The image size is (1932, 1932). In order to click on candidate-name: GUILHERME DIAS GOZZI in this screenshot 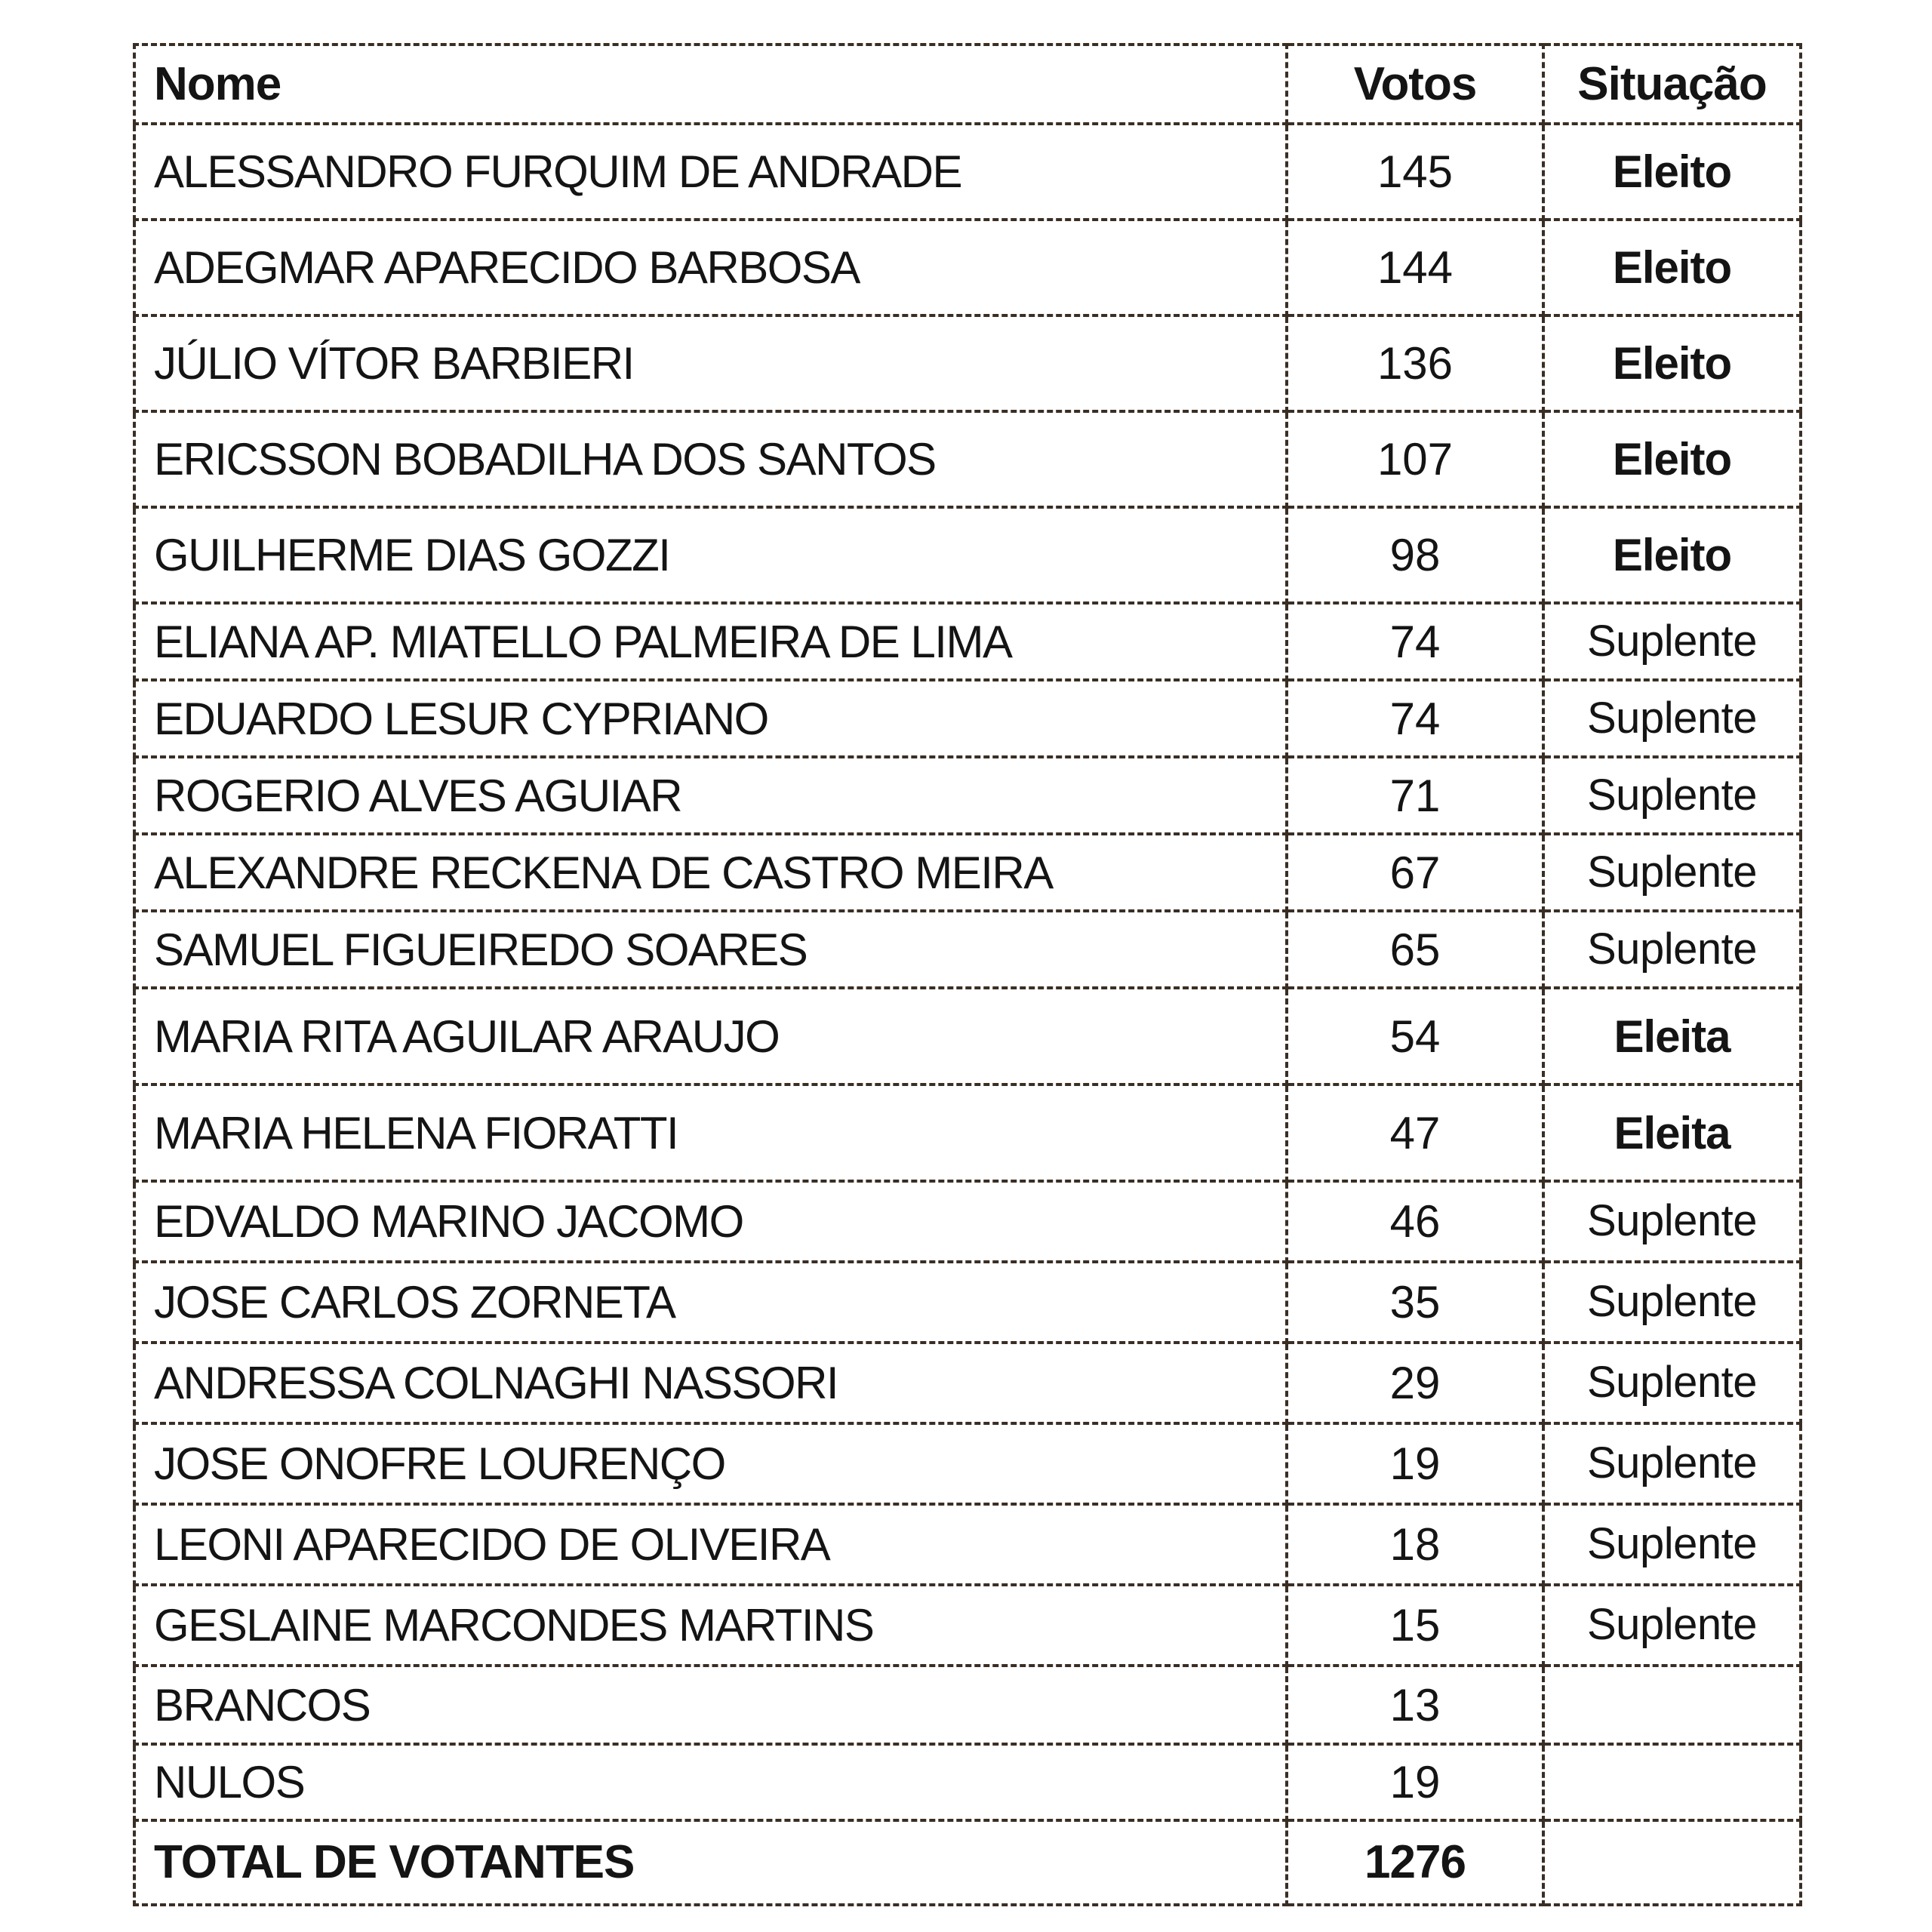, I will do `click(710, 555)`.